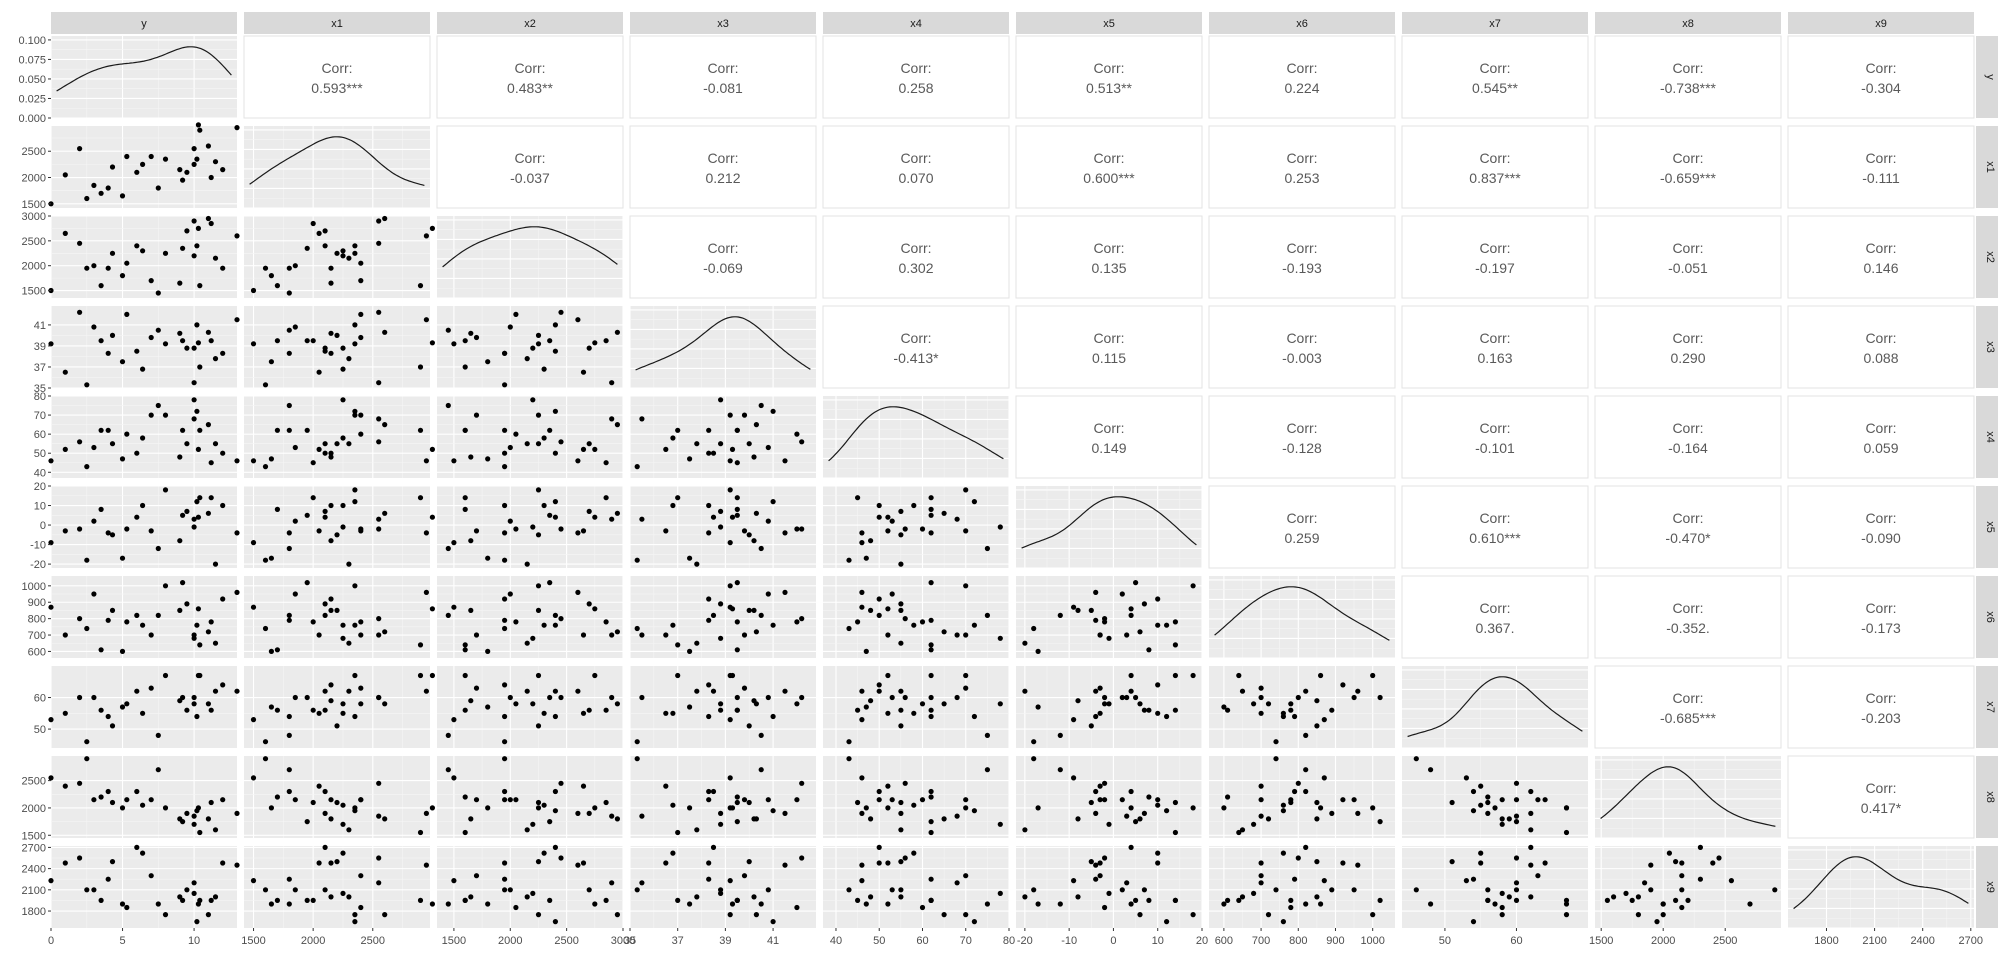 The image size is (2005, 955). I want to click on row-strip-x2, so click(1987, 257).